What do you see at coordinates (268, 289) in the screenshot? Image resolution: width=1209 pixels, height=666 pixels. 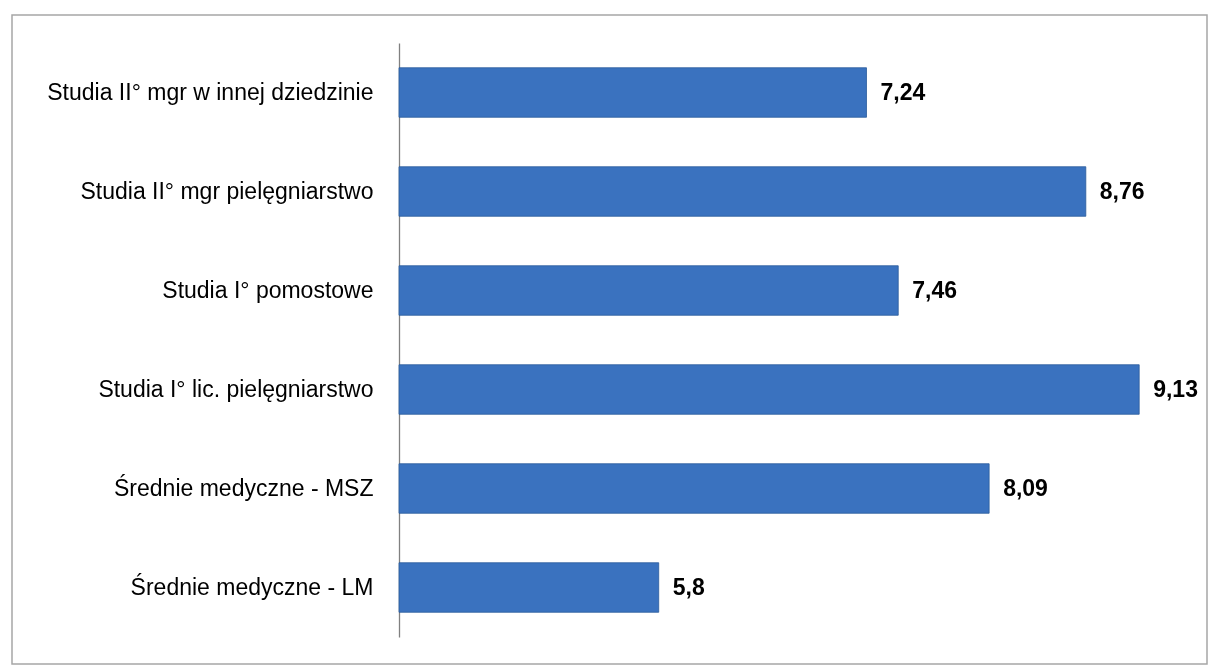 I see `y-tick-label: Studia I° pomostowe` at bounding box center [268, 289].